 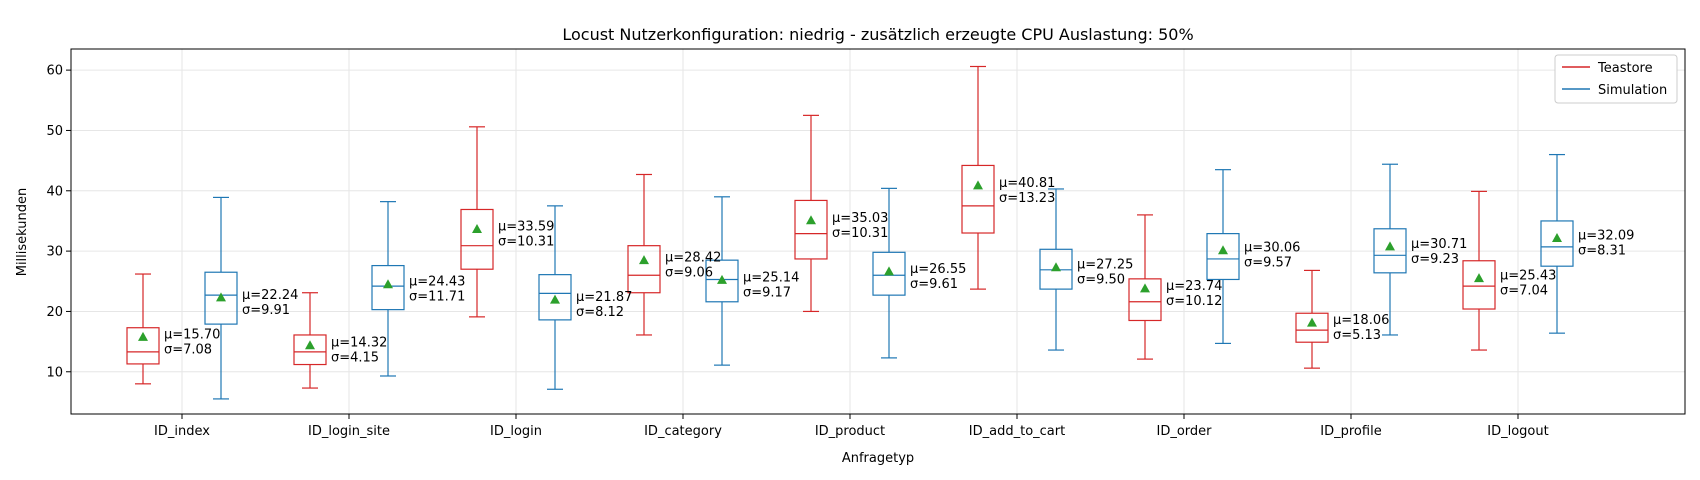 I want to click on mean-label: μ=28.42, so click(x=693, y=258).